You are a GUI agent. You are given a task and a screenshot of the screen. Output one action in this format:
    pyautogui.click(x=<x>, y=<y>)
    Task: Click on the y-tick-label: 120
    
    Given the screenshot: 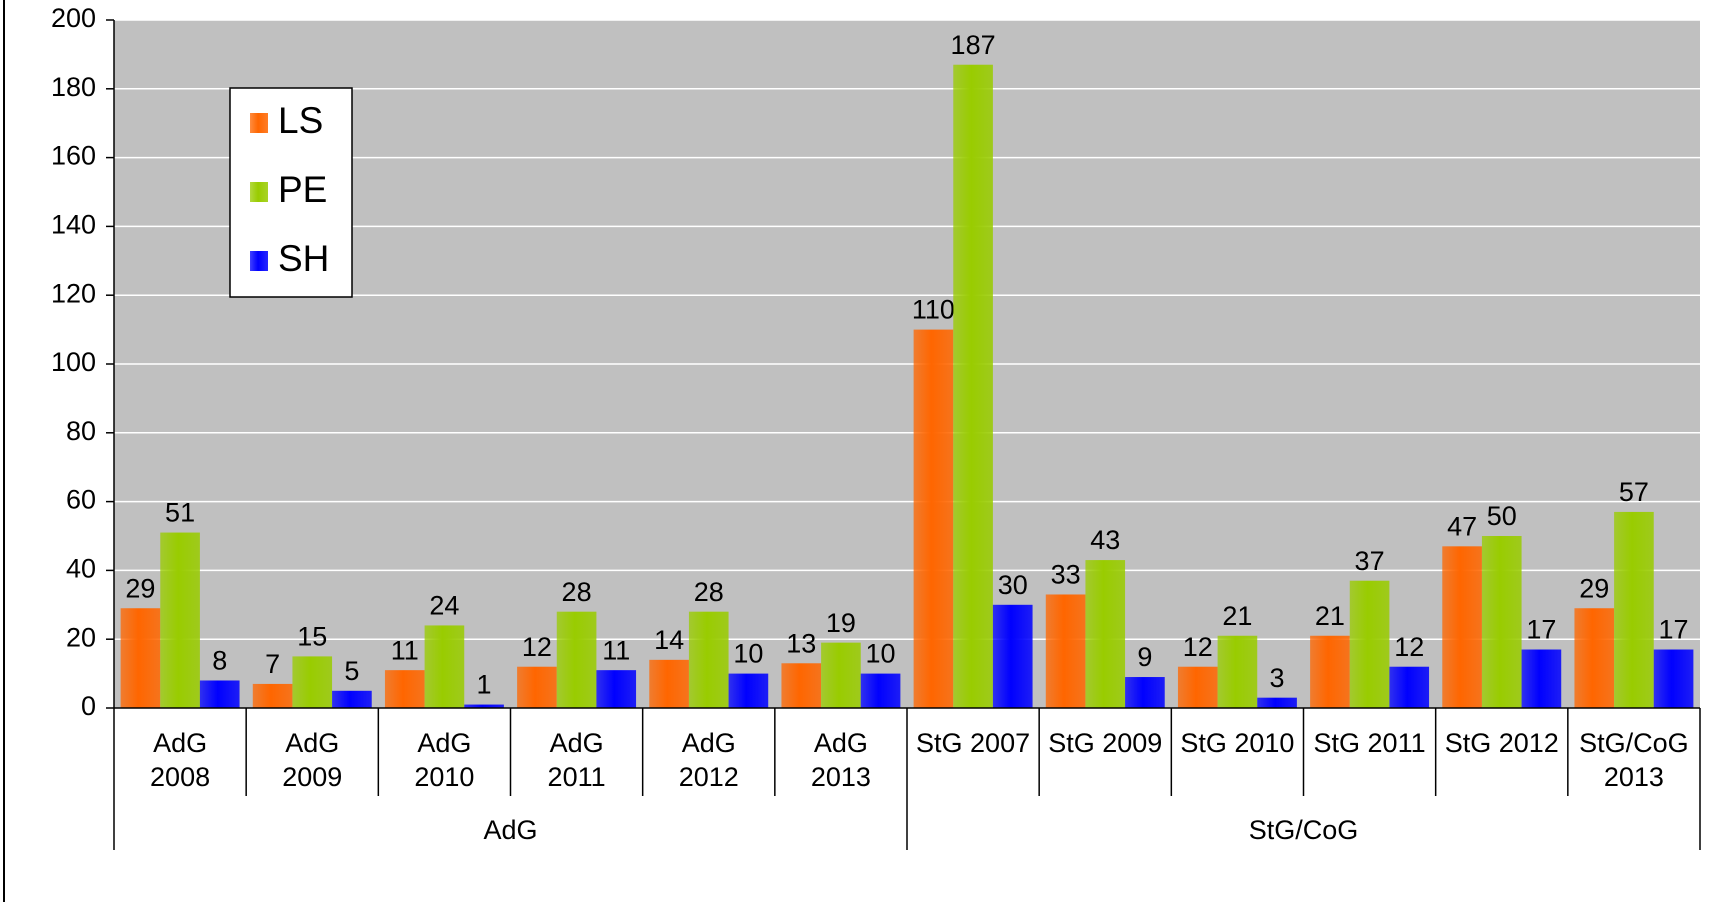 What is the action you would take?
    pyautogui.click(x=73, y=293)
    